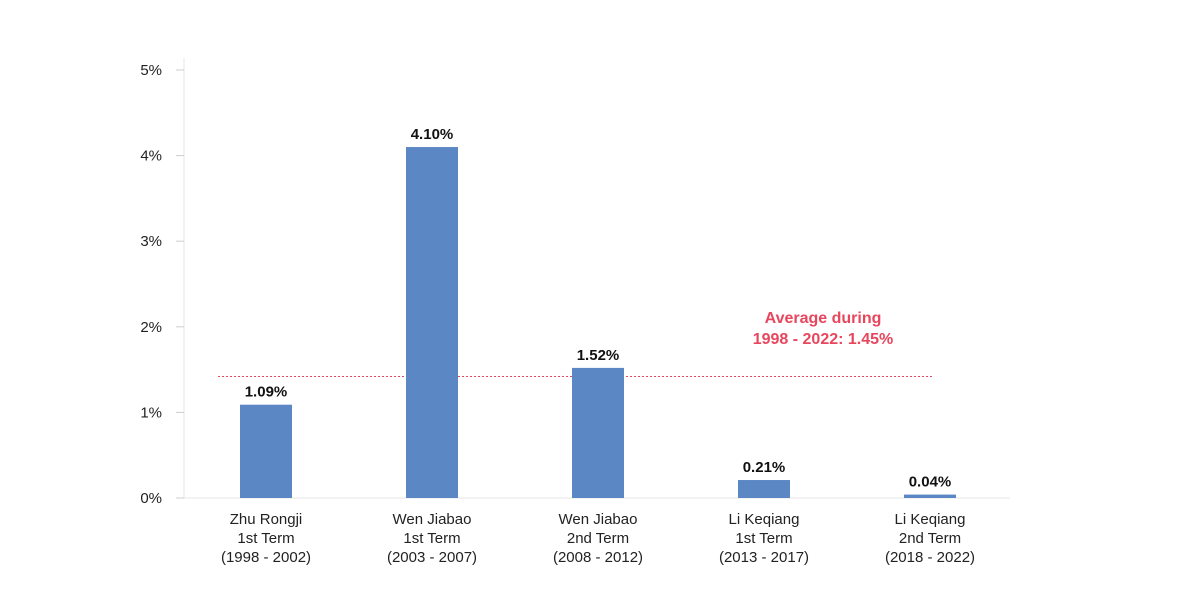 The width and height of the screenshot is (1200, 600). I want to click on category-label-line: (1998 - 2002), so click(266, 557).